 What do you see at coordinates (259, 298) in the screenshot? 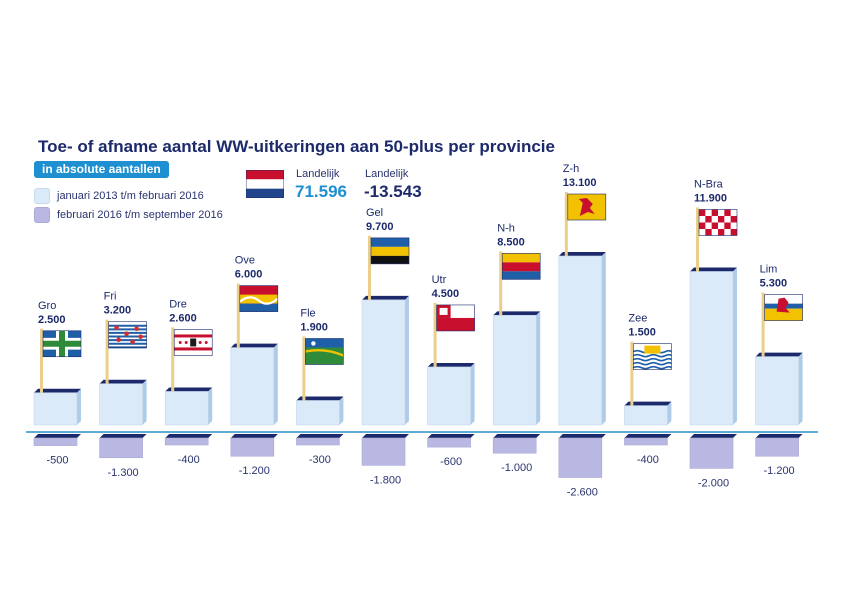
I see `overijssel-flag-icon` at bounding box center [259, 298].